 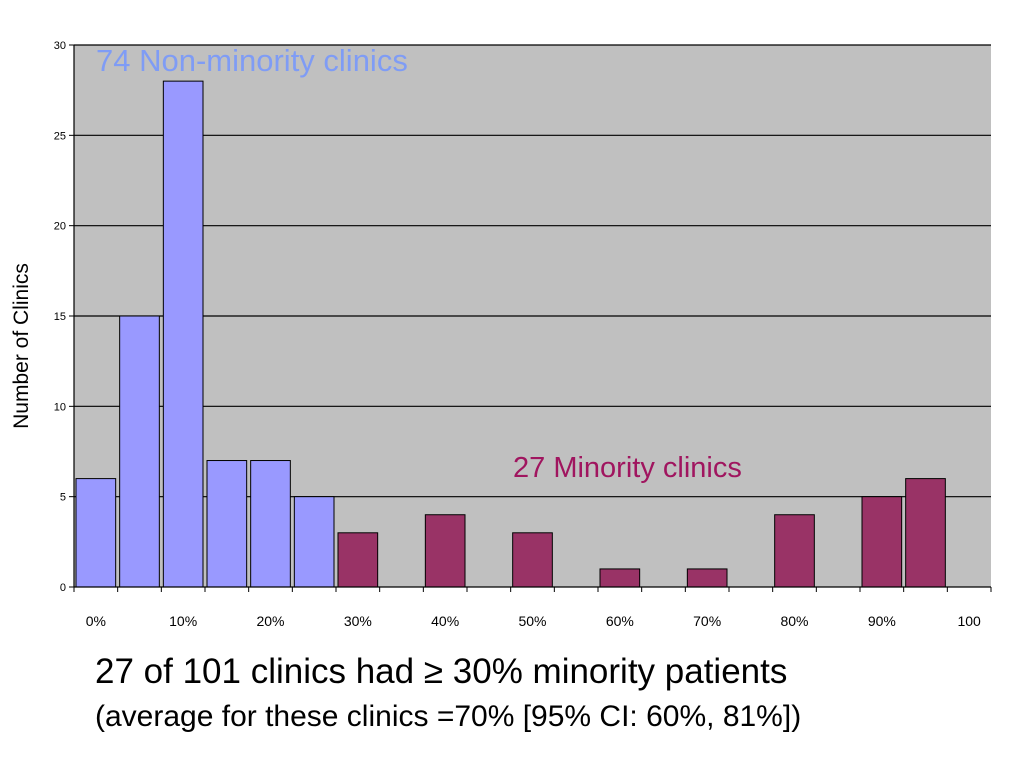 What do you see at coordinates (794, 621) in the screenshot?
I see `x-tick-label: 80%` at bounding box center [794, 621].